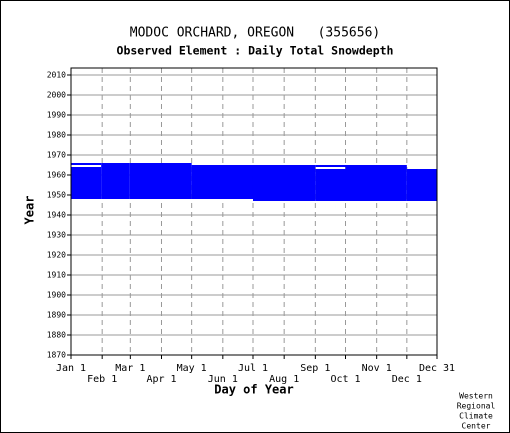 This screenshot has height=433, width=510. What do you see at coordinates (255, 51) in the screenshot?
I see `chart-subtitle: Observed Element : Daily Total Snowdepth` at bounding box center [255, 51].